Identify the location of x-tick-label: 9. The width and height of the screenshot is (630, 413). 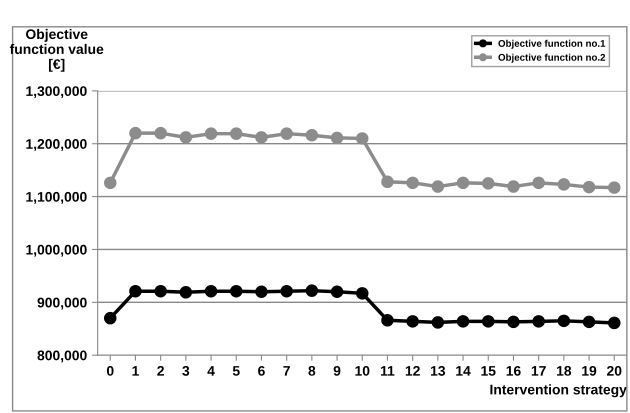
(337, 371).